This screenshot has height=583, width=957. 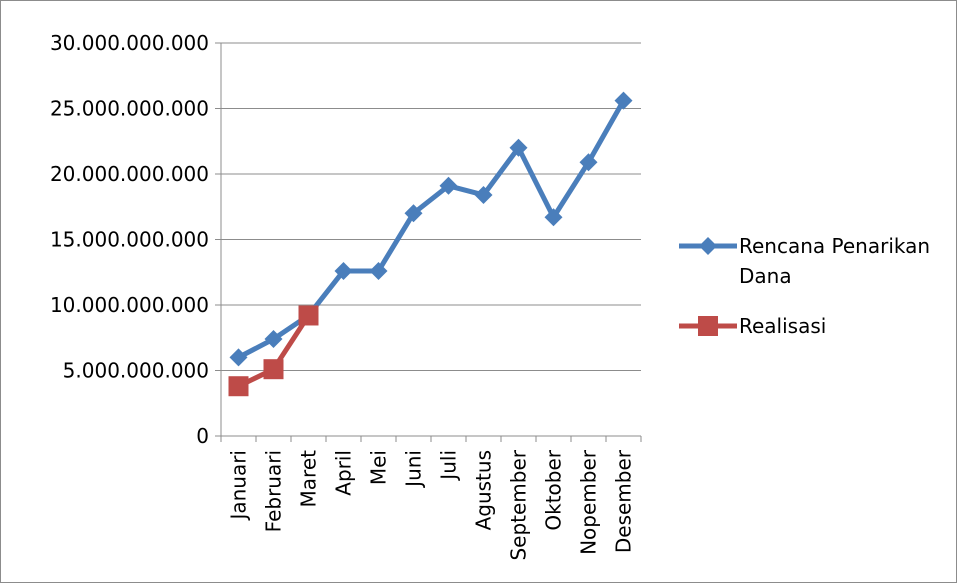 I want to click on x-tick-label: Nopember, so click(x=589, y=502).